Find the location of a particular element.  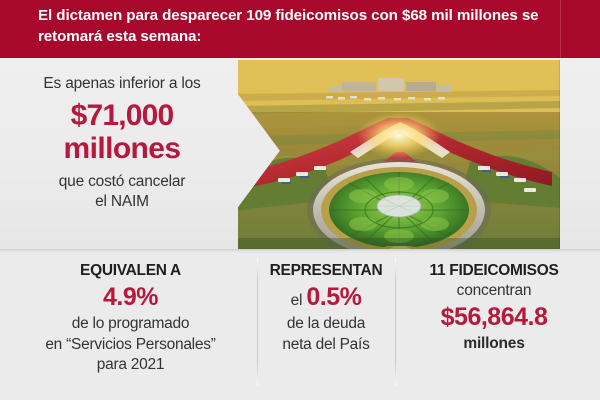

stat-description-line-1: de la deuda is located at coordinates (326, 324).